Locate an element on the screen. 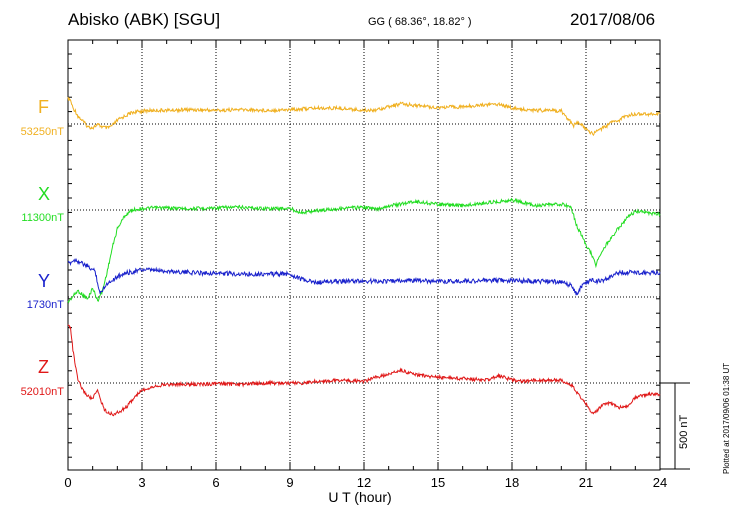 This screenshot has height=520, width=730. x-axis-label: U T (hour) is located at coordinates (360, 497).